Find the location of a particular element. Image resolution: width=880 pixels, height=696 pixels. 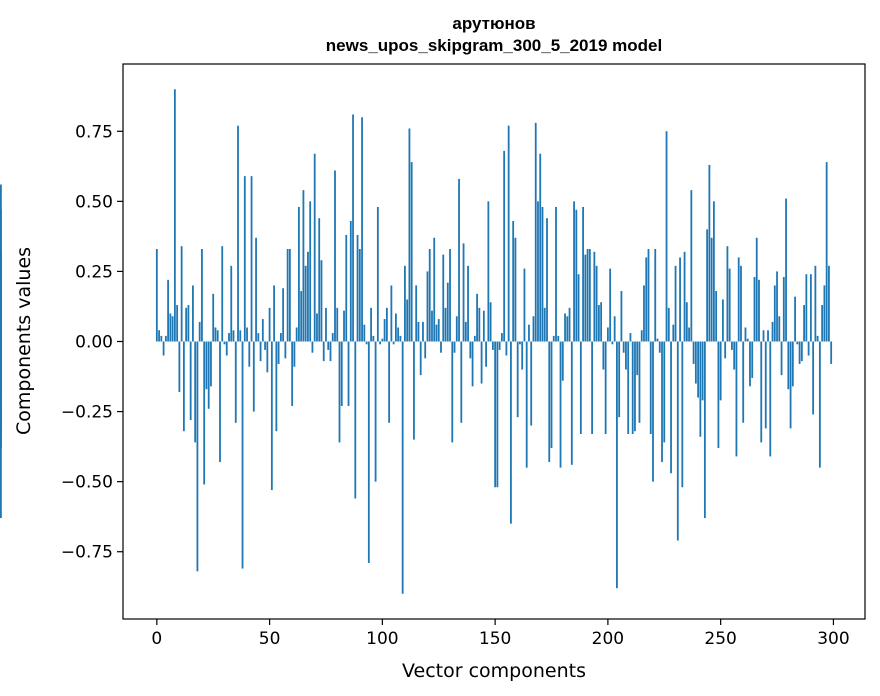

y-tick-label: 0.50 is located at coordinates (94, 202).